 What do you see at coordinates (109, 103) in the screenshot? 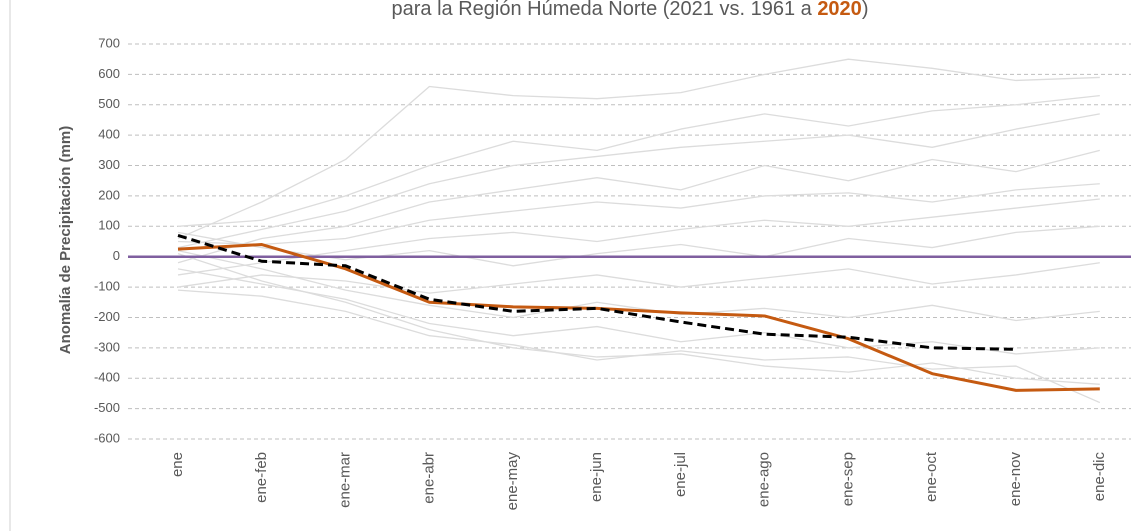
I see `y-tick-label: 500` at bounding box center [109, 103].